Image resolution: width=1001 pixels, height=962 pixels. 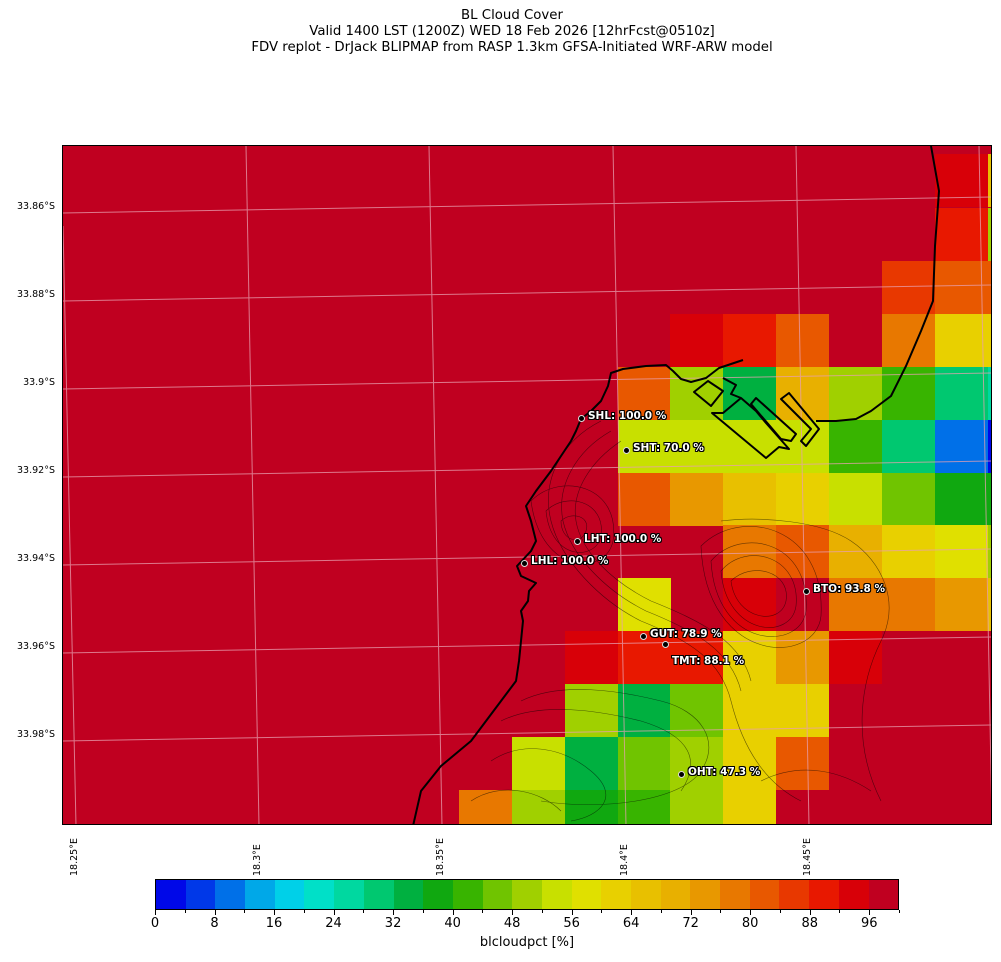 What do you see at coordinates (155, 923) in the screenshot?
I see `colorbar-tick-label: 0` at bounding box center [155, 923].